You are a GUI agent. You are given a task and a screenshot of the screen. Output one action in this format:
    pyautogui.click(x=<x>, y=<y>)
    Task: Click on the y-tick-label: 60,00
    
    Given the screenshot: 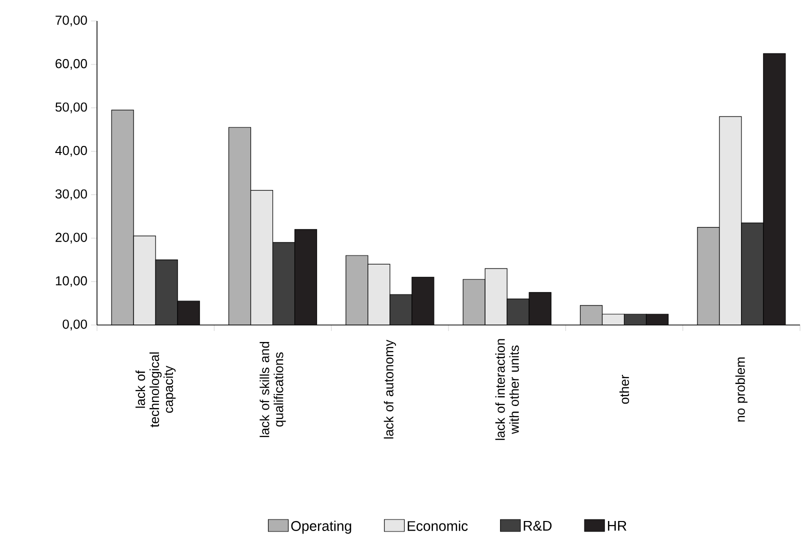 What is the action you would take?
    pyautogui.click(x=71, y=64)
    